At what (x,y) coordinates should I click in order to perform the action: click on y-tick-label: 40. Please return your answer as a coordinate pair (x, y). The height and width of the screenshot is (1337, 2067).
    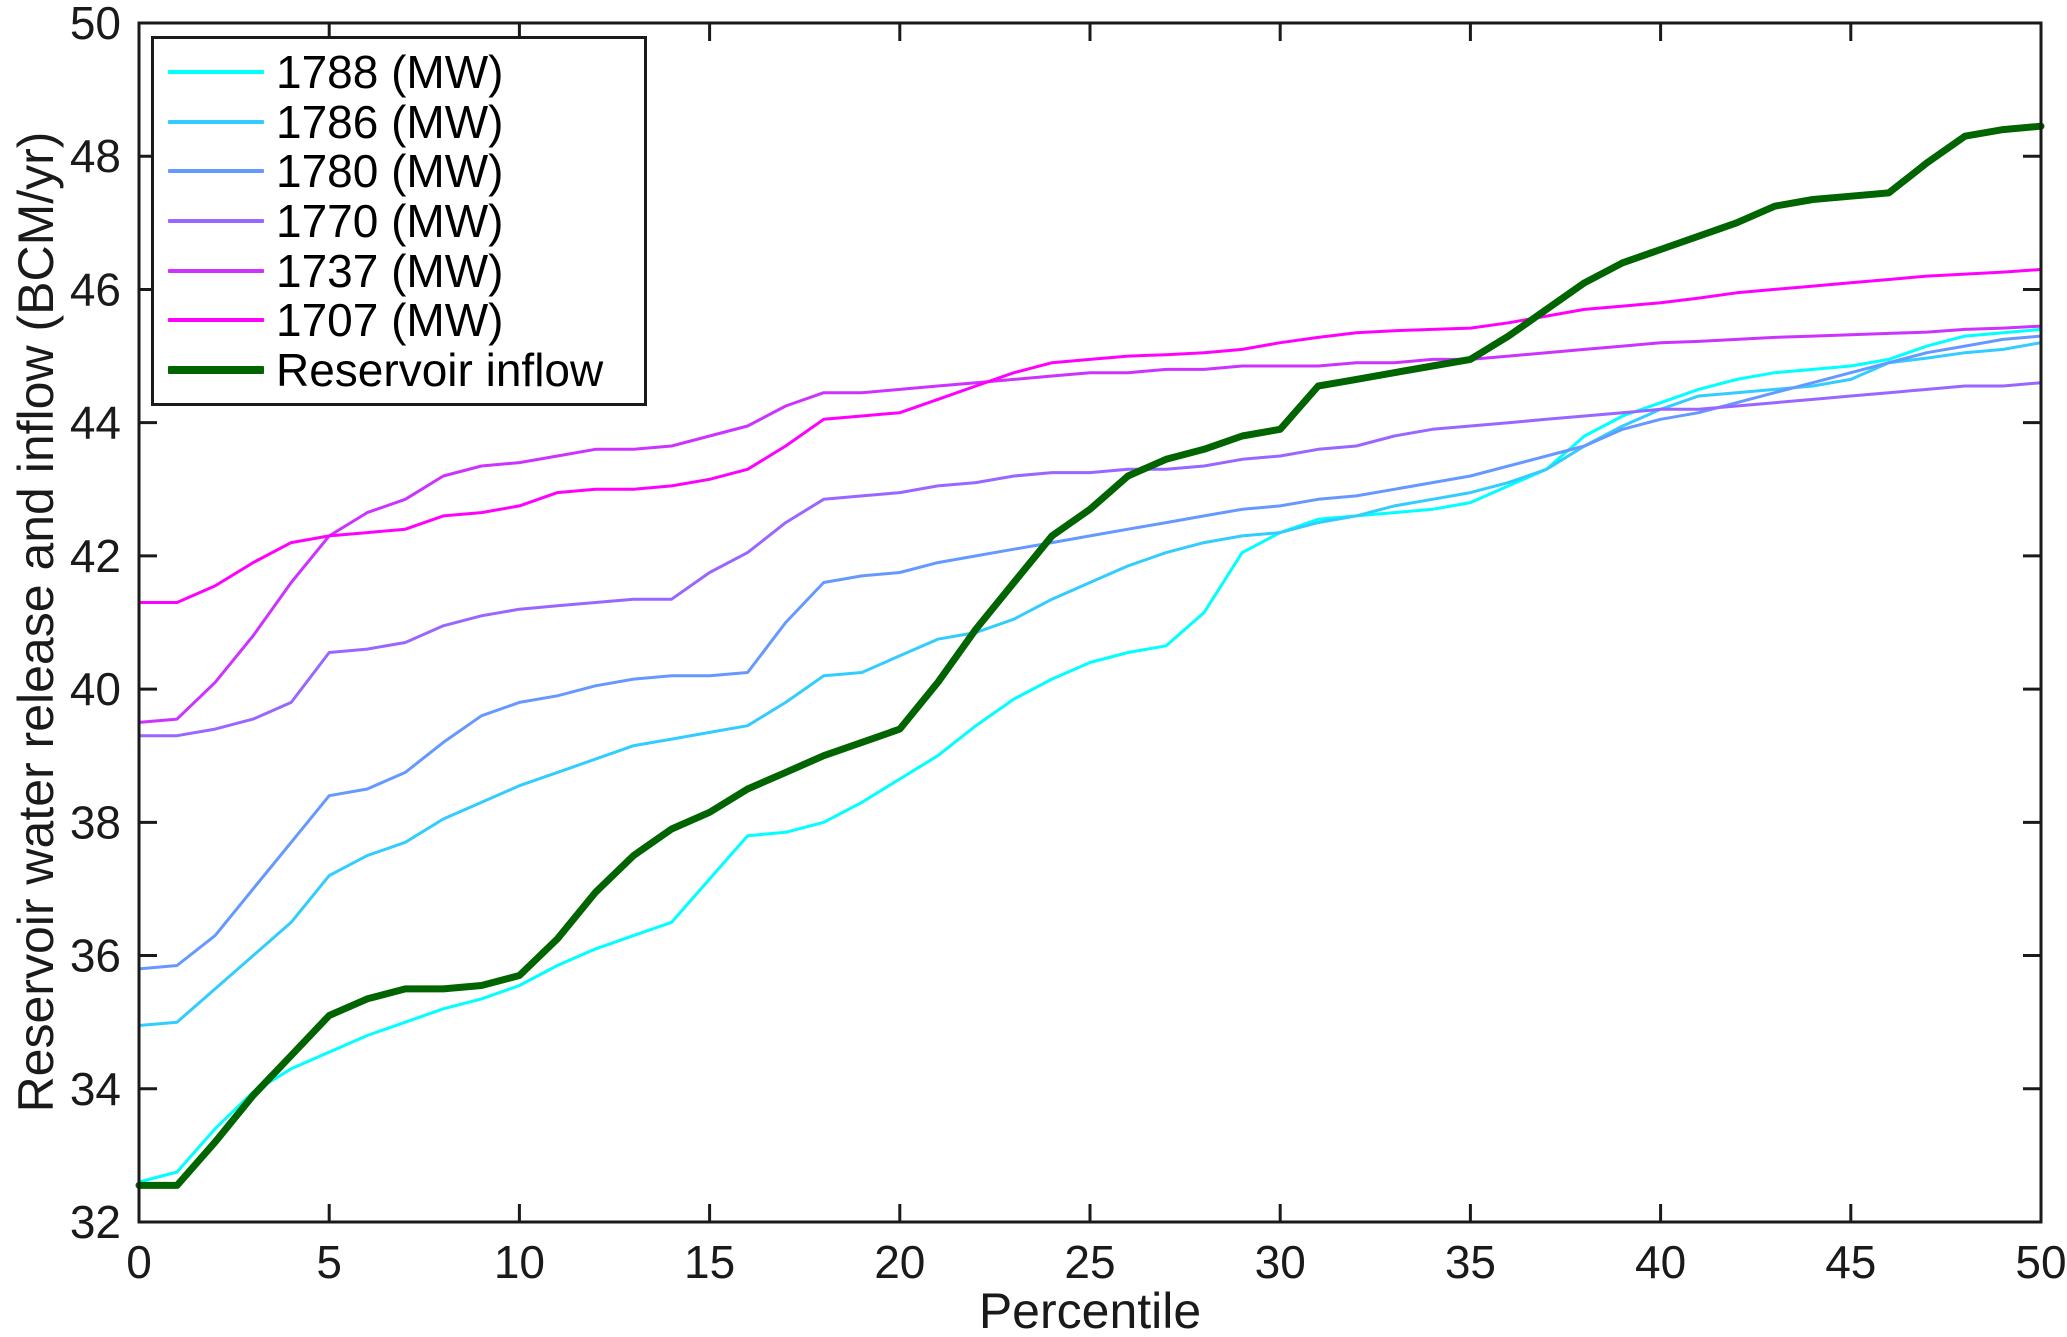
    Looking at the image, I should click on (95, 689).